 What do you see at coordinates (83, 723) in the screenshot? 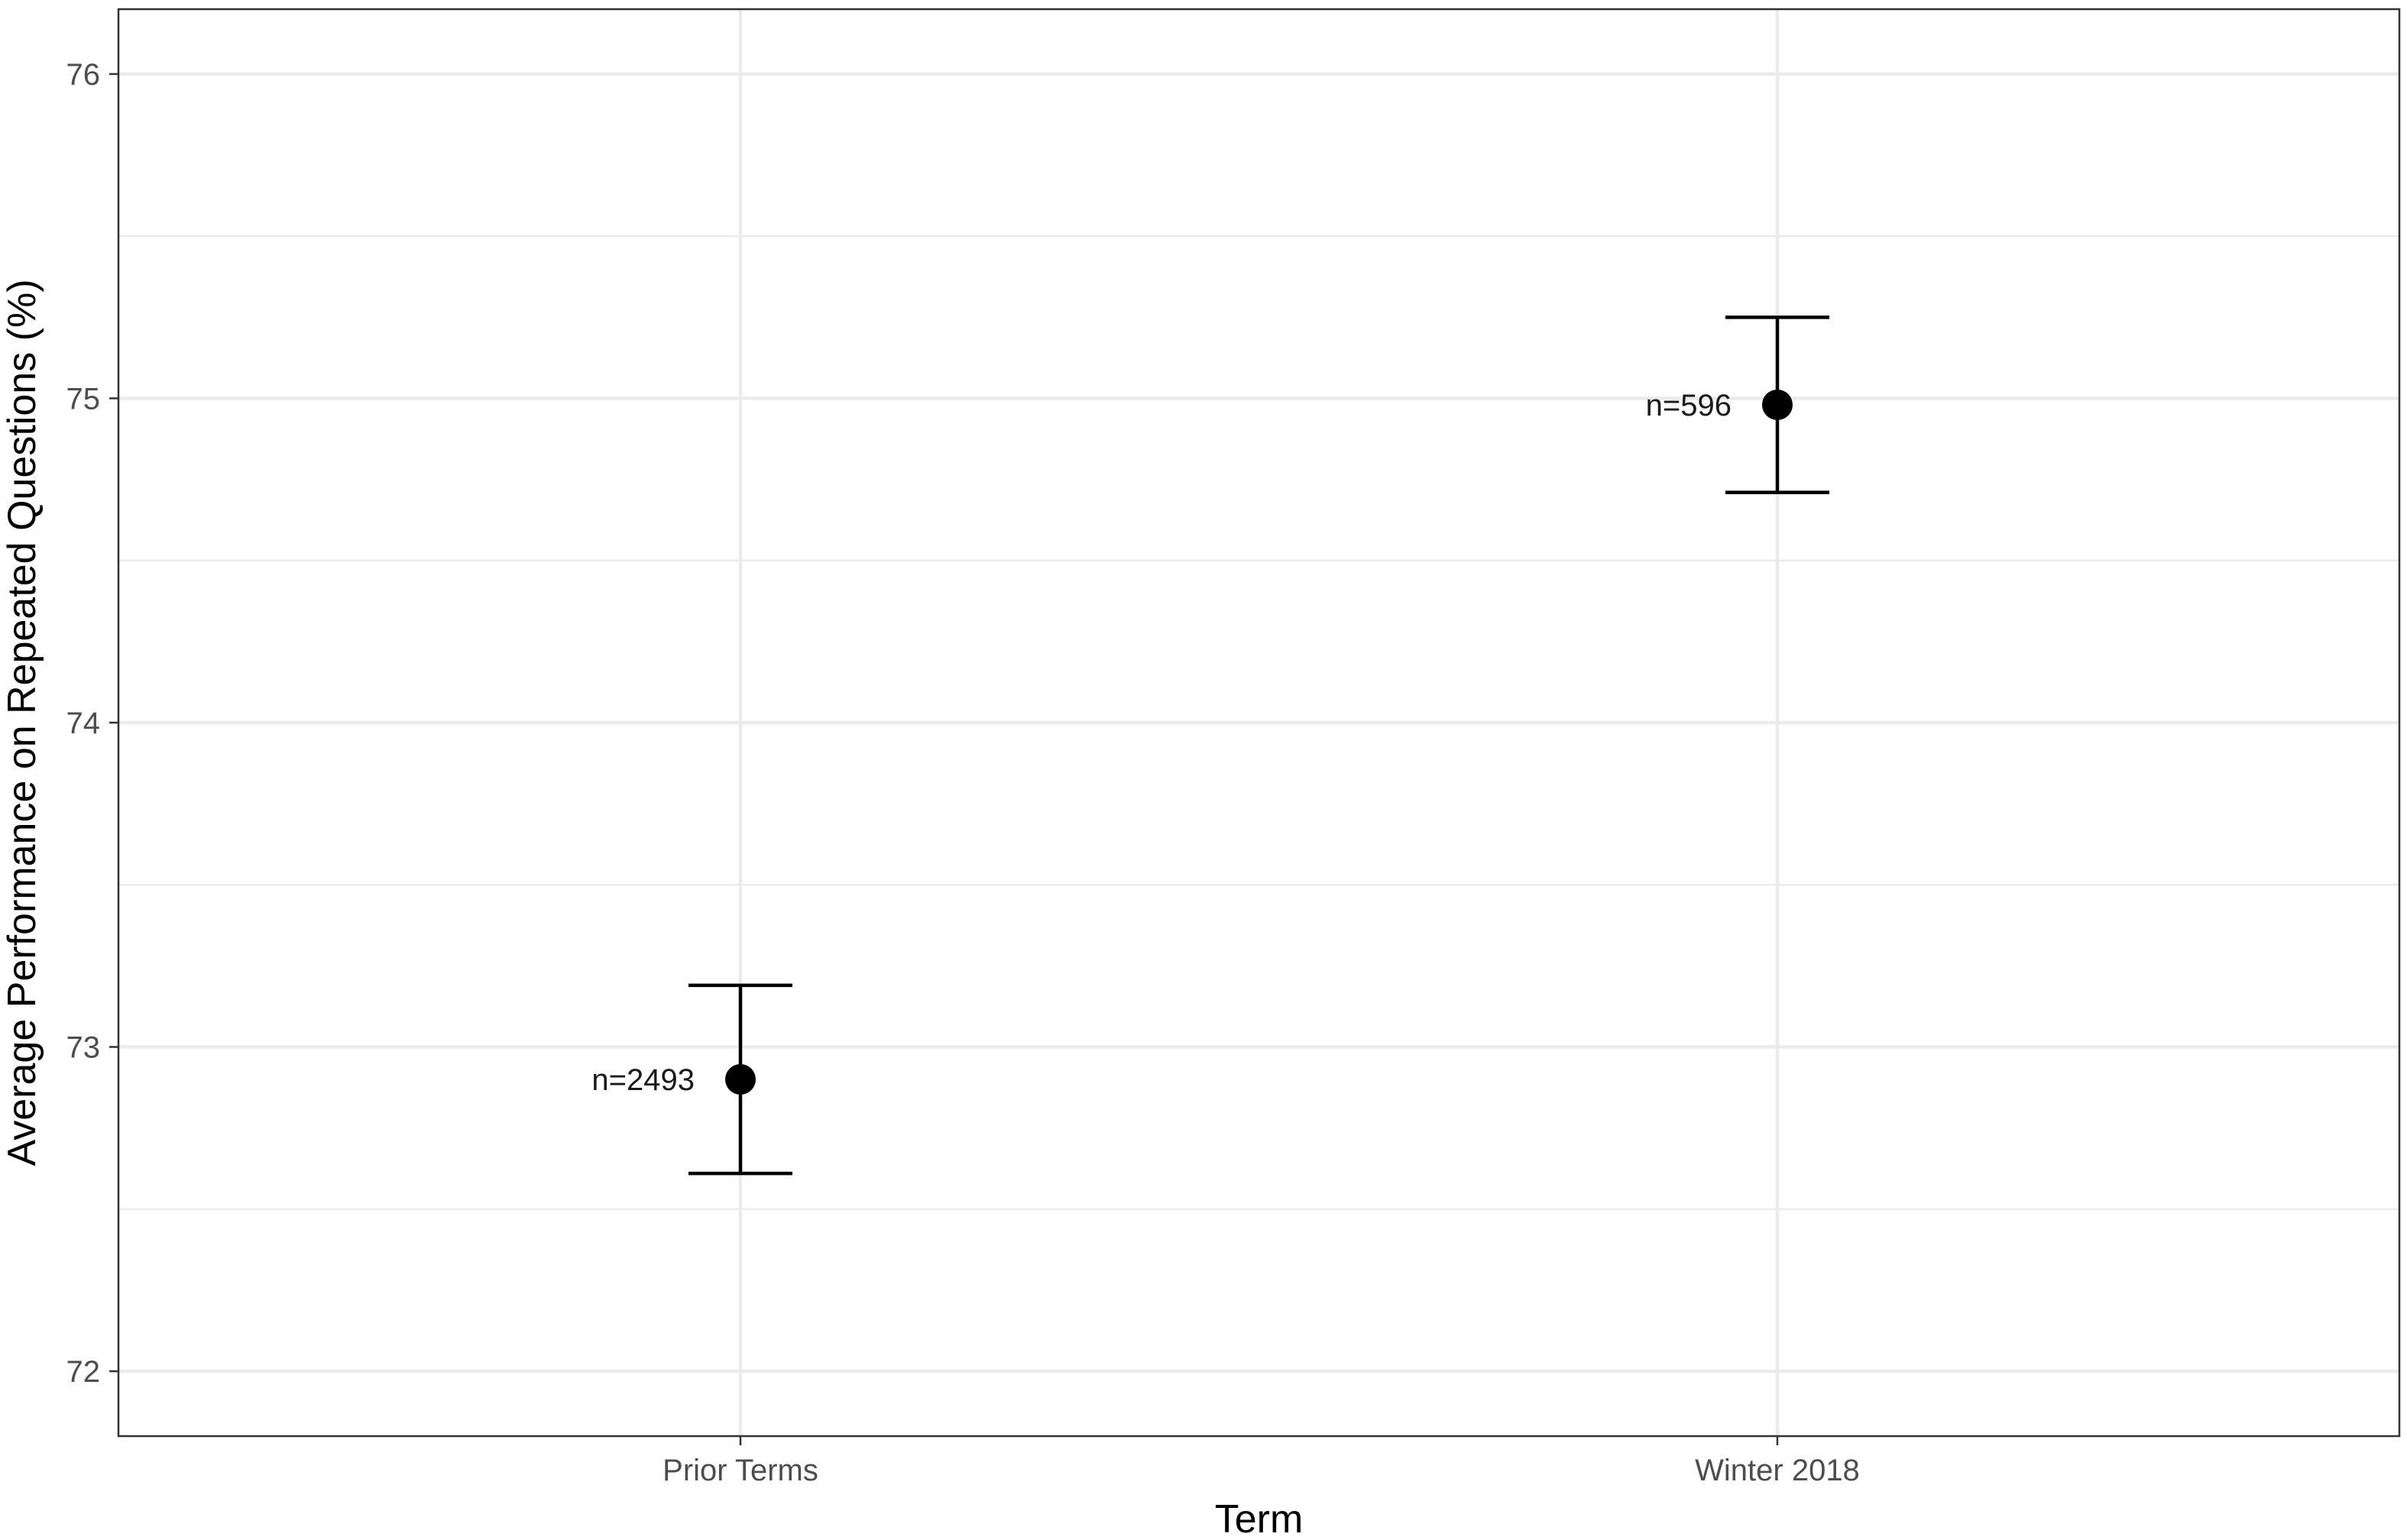
I see `y-tick-label: 74` at bounding box center [83, 723].